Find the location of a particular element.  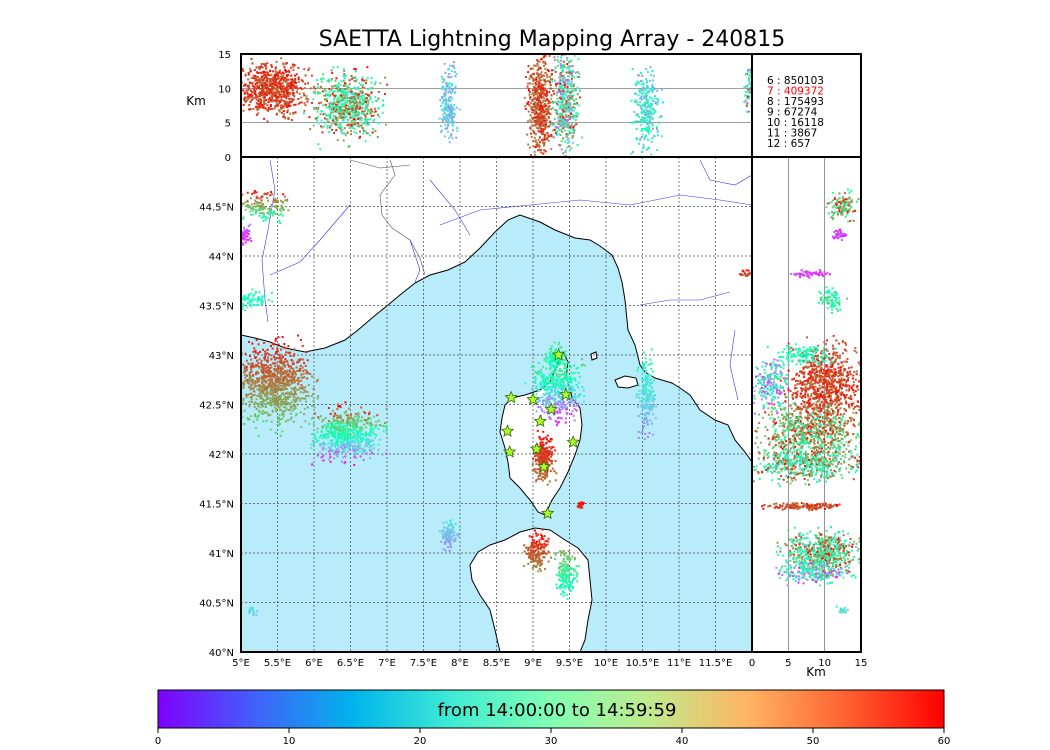

station-marker is located at coordinates (511, 397).